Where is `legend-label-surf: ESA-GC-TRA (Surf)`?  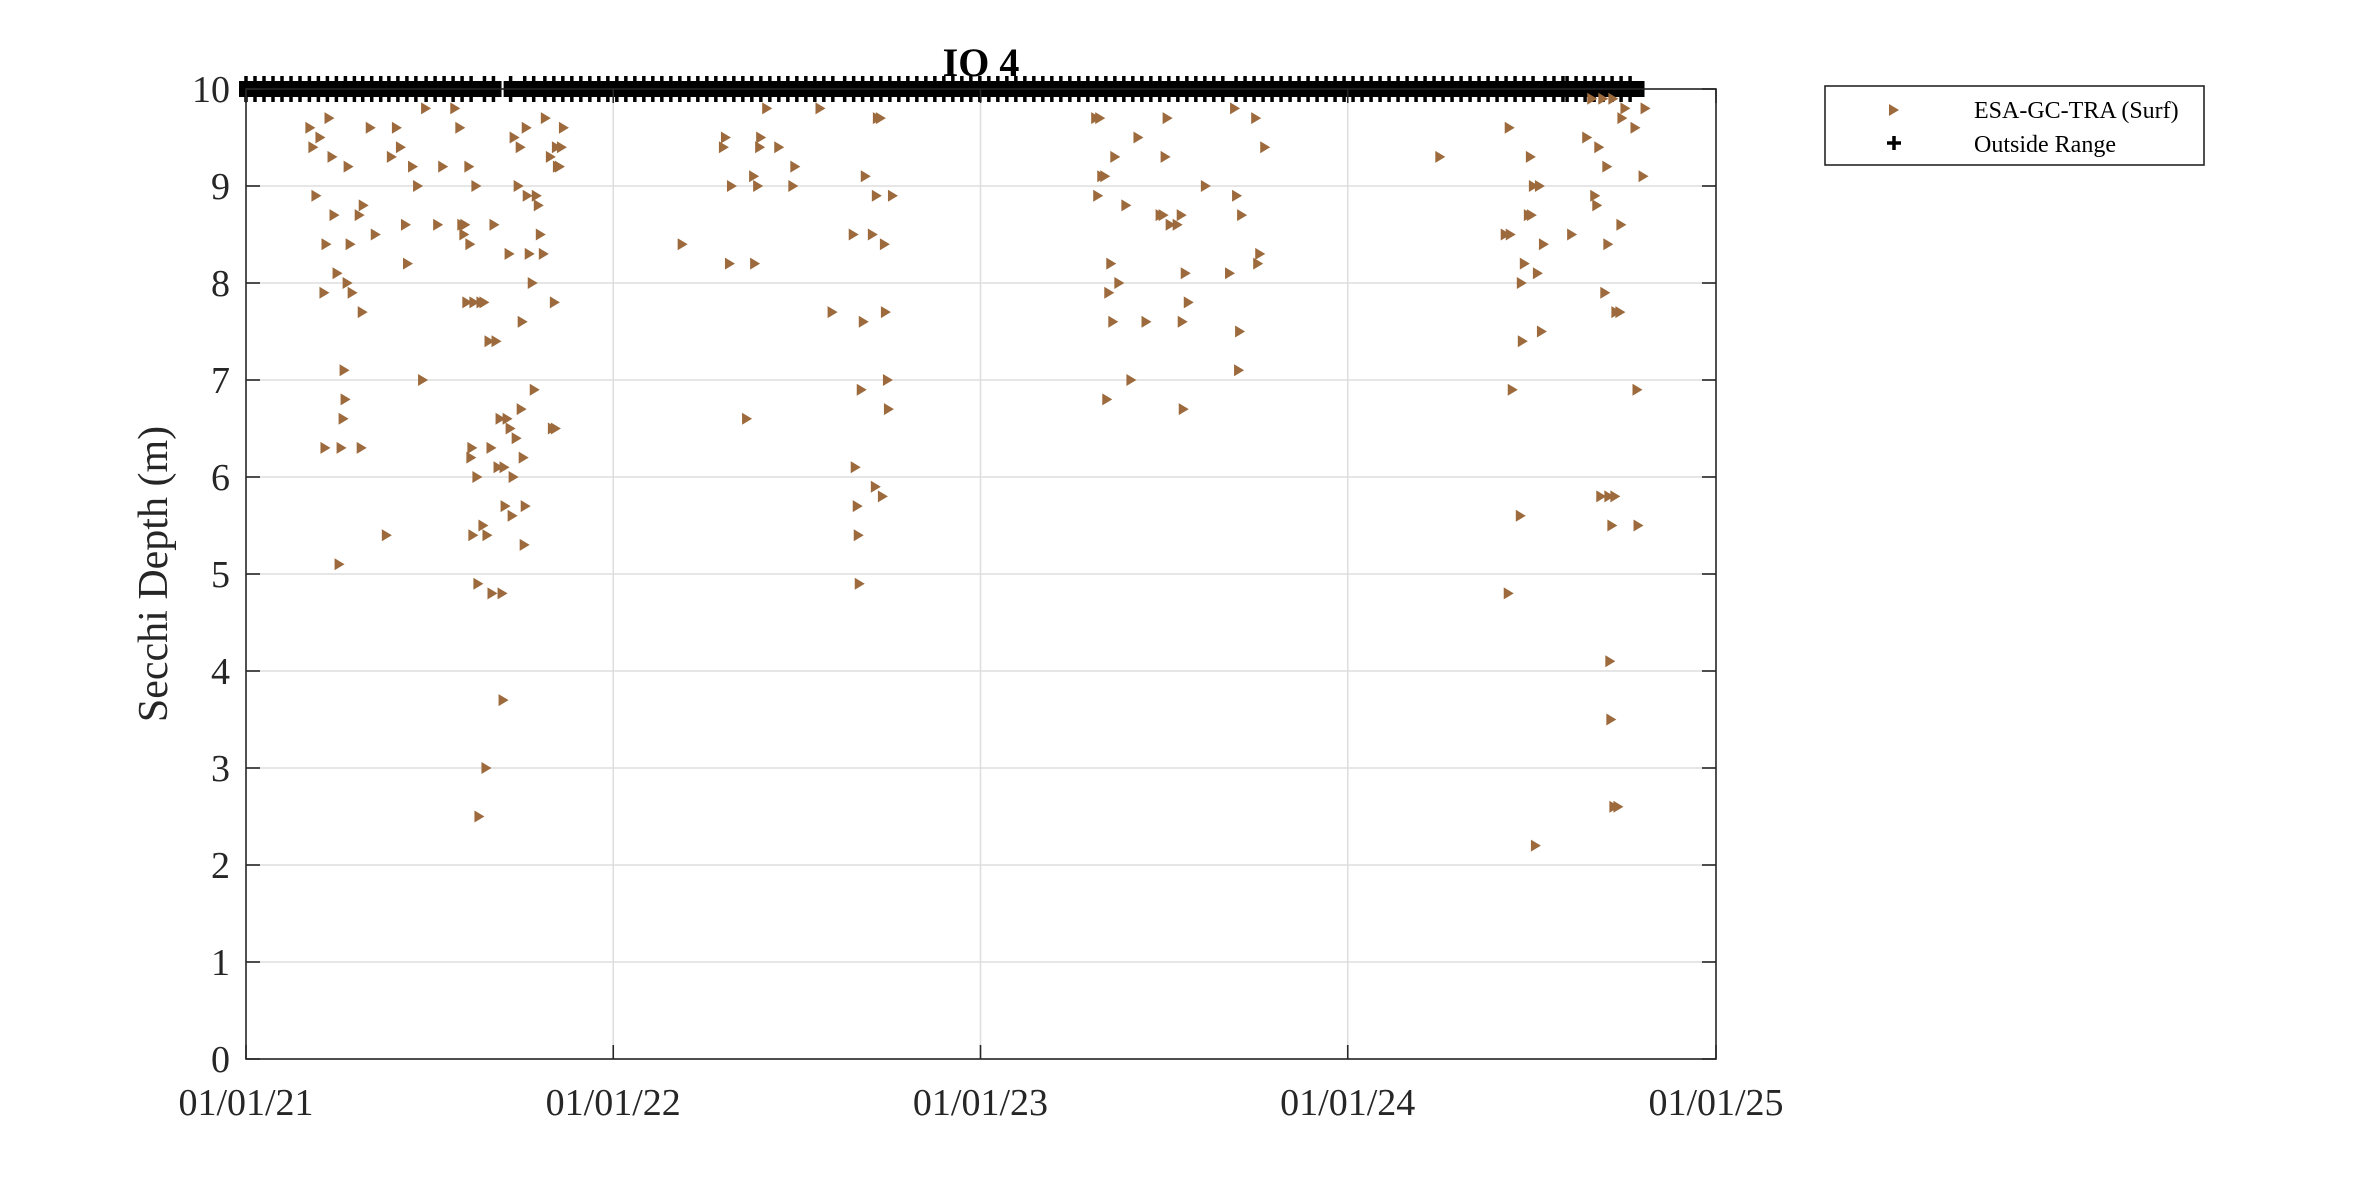
legend-label-surf: ESA-GC-TRA (Surf) is located at coordinates (2076, 111).